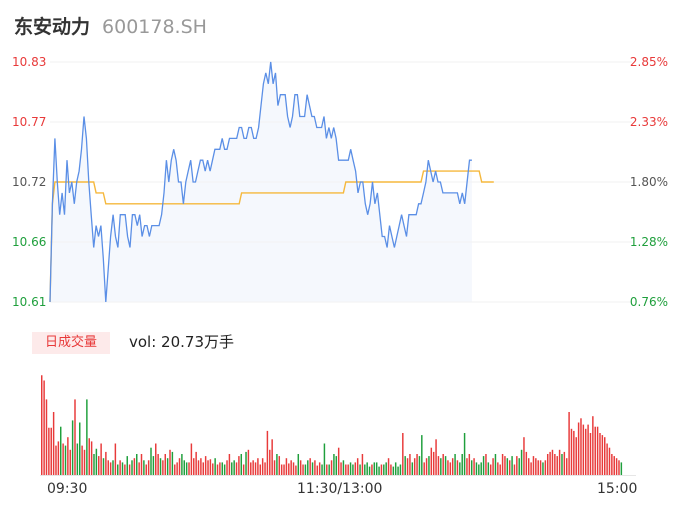 Image resolution: width=686 pixels, height=524 pixels. What do you see at coordinates (29, 302) in the screenshot?
I see `price-tick-label: 10.61` at bounding box center [29, 302].